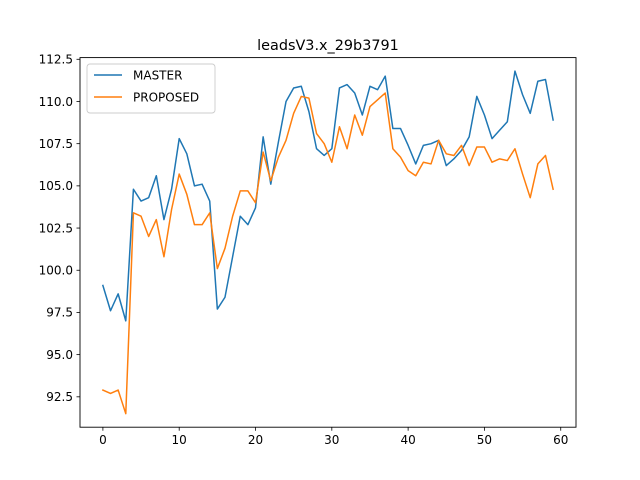 The width and height of the screenshot is (640, 480). I want to click on x-tick-label: 10, so click(179, 440).